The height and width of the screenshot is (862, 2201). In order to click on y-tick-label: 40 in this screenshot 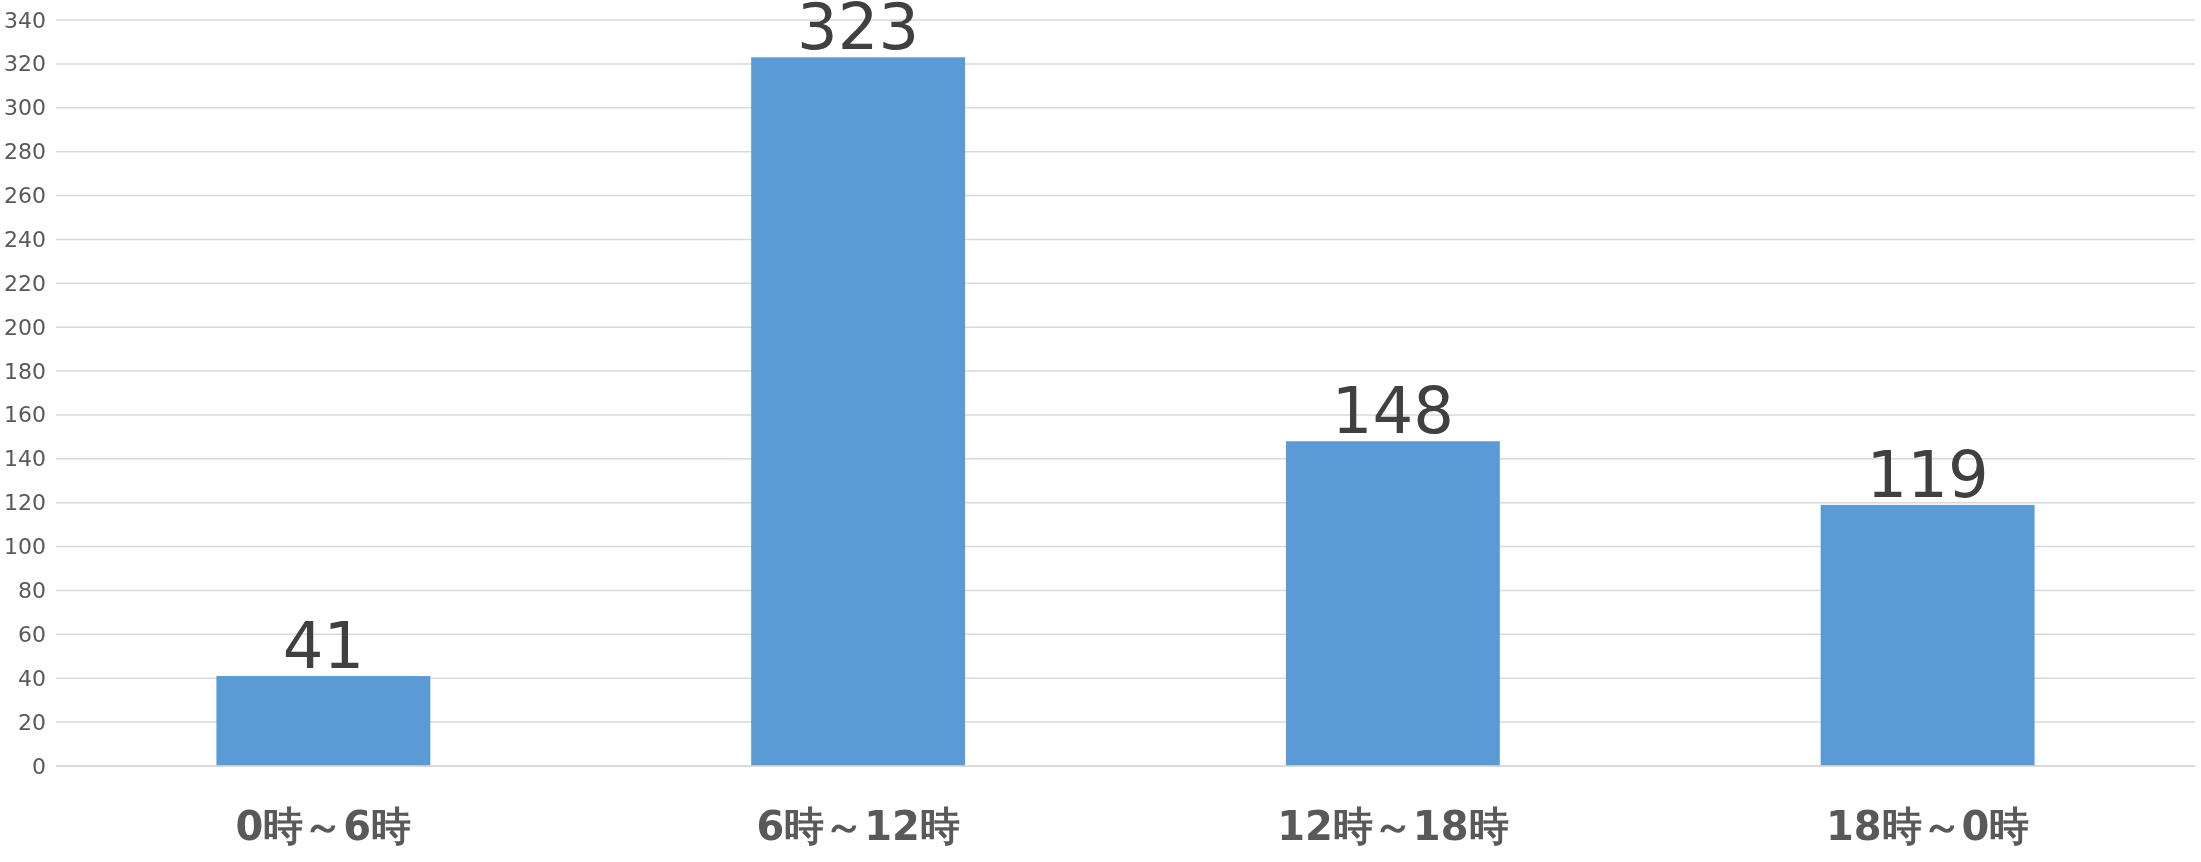, I will do `click(32, 678)`.